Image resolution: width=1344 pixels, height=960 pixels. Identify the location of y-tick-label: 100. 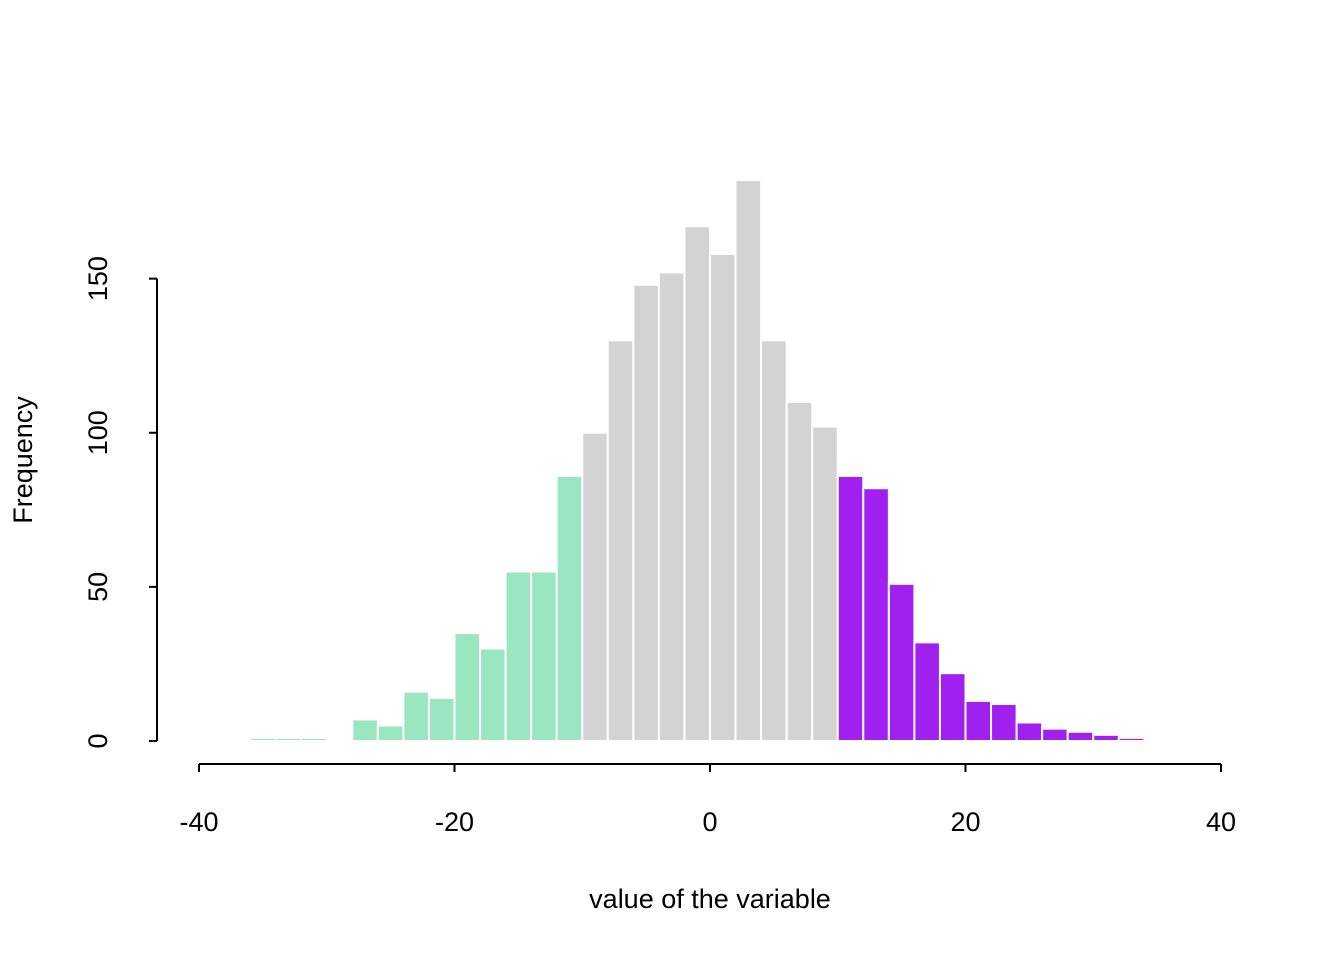
(98, 432).